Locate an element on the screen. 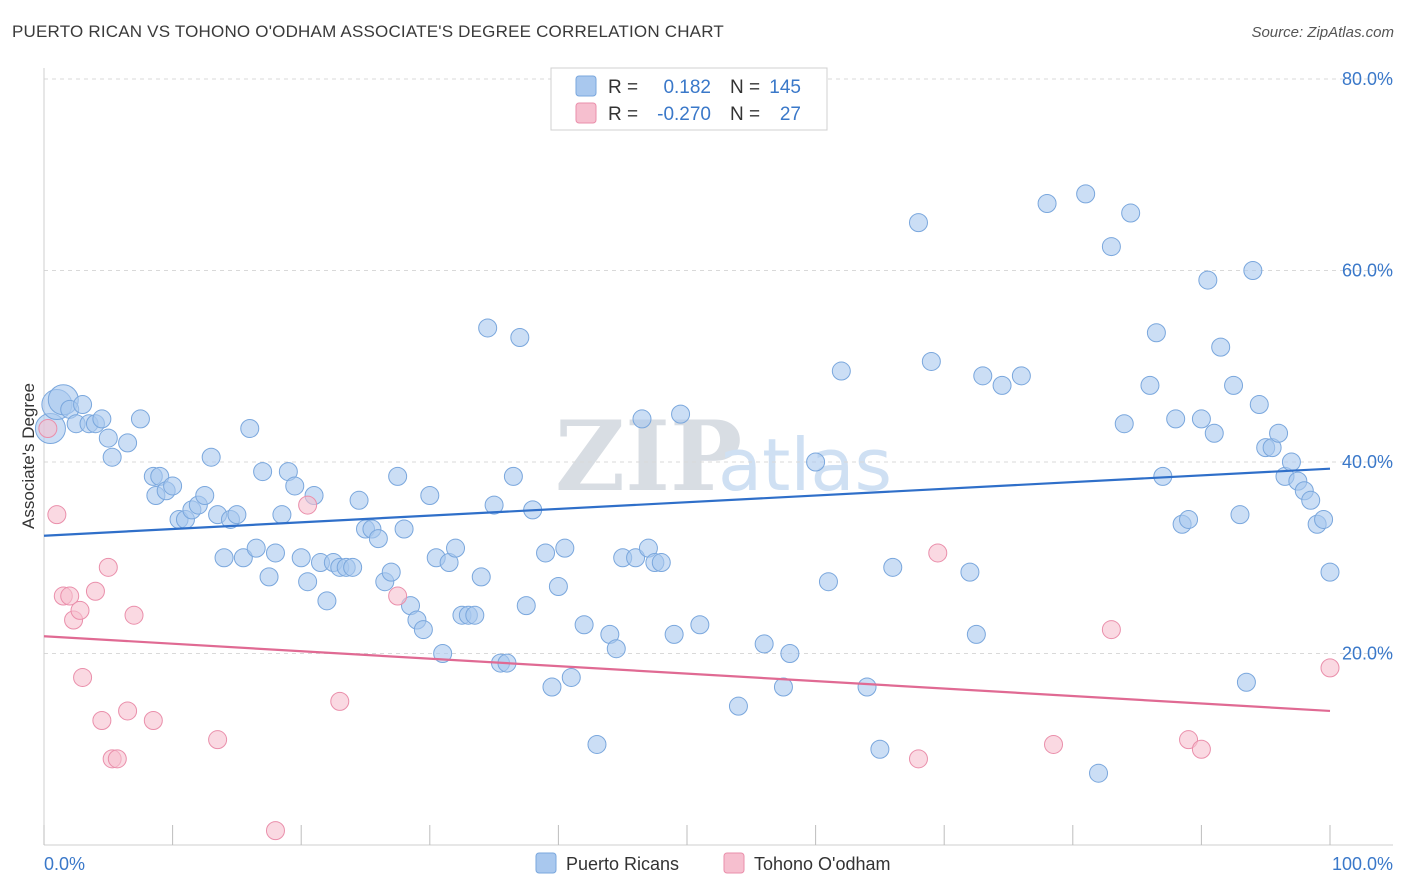 This screenshot has height=892, width=1406. x-tick-label-max: 100.0% is located at coordinates (1362, 864).